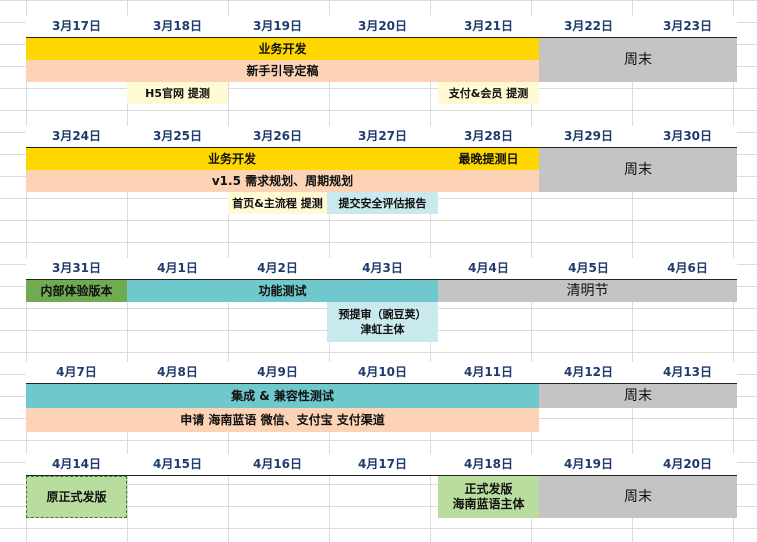 The image size is (757, 542). I want to click on task-planning: v1.5 需求规划、周期规划, so click(282, 181).